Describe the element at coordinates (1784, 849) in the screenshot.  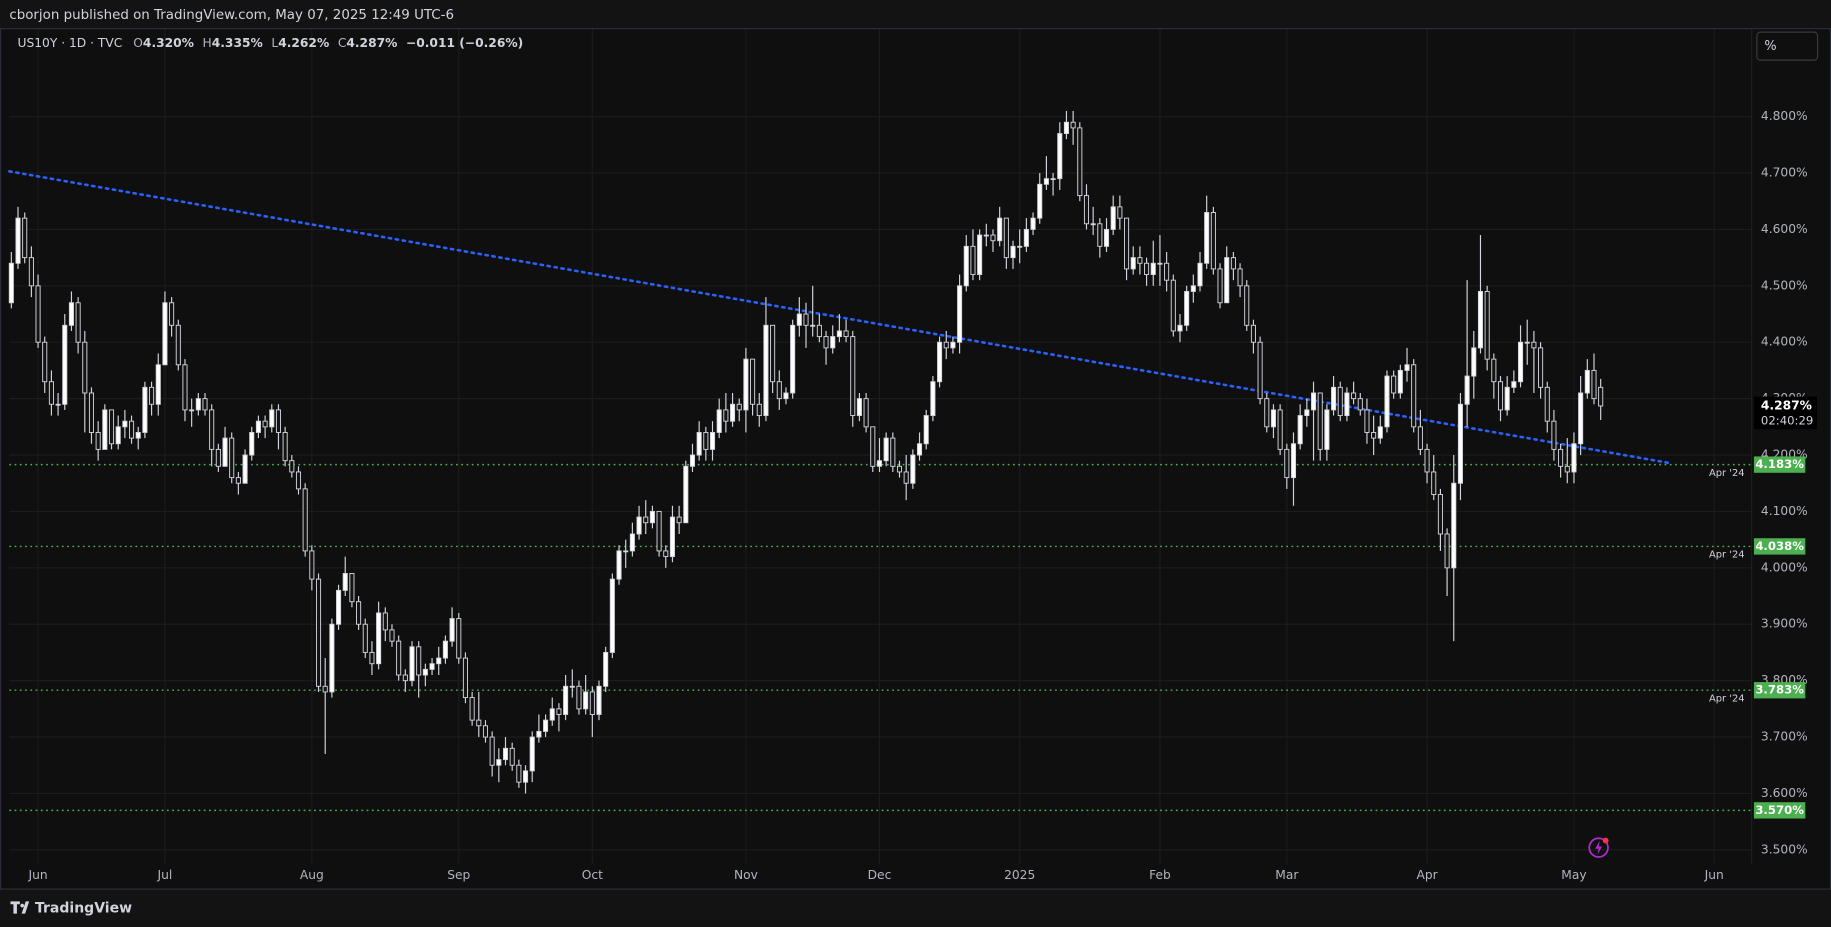
I see `y-tick-label: 3.500%` at that location.